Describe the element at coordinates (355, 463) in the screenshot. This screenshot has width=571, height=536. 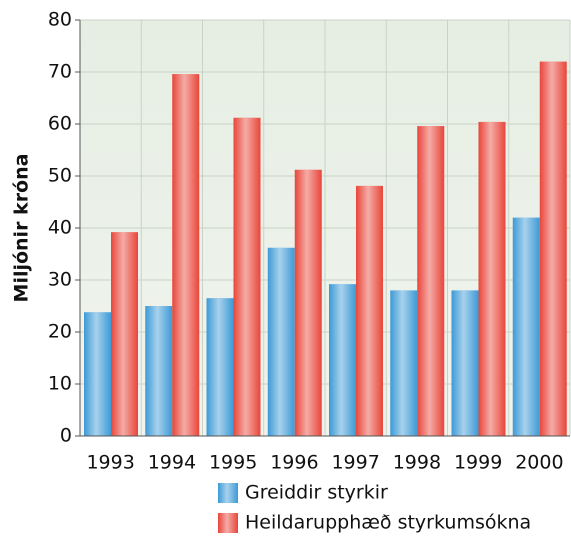
I see `x-tick-label: 1997` at that location.